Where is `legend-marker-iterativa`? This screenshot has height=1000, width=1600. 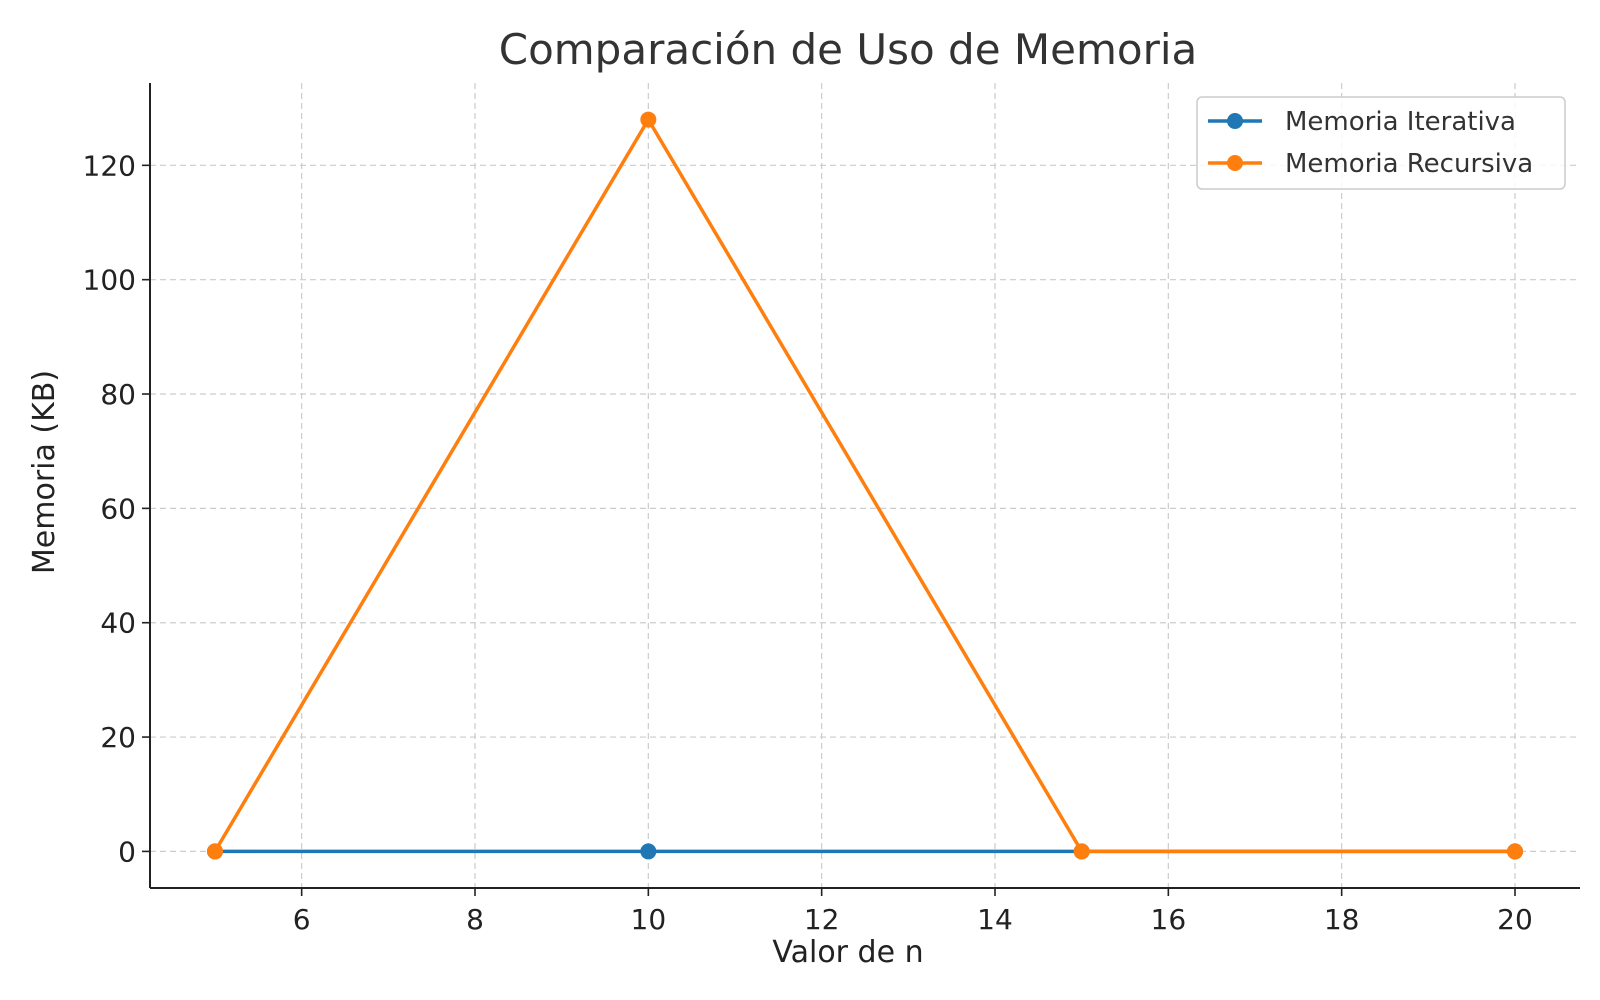 legend-marker-iterativa is located at coordinates (1235, 121).